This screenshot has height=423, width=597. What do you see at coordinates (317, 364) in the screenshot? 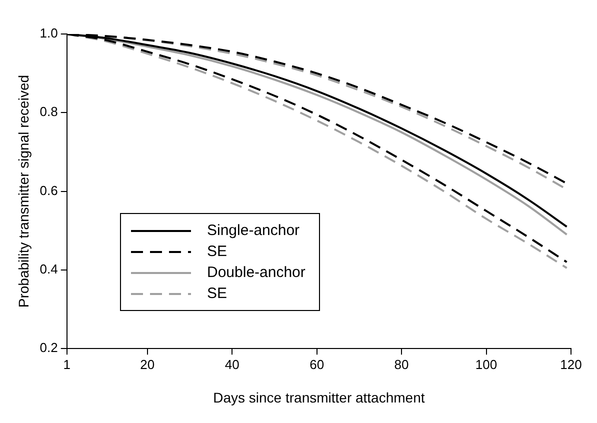
I see `x-tick-label: 60` at bounding box center [317, 364].